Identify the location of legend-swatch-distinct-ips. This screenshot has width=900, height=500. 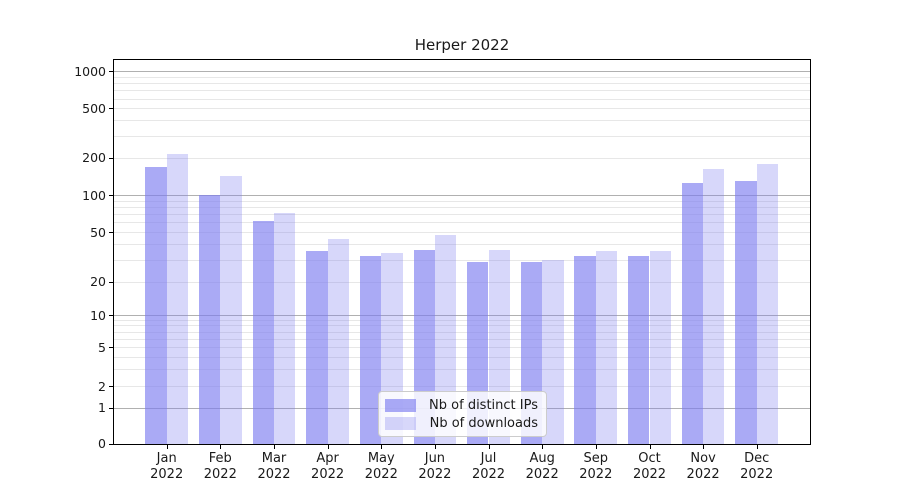
(400, 405).